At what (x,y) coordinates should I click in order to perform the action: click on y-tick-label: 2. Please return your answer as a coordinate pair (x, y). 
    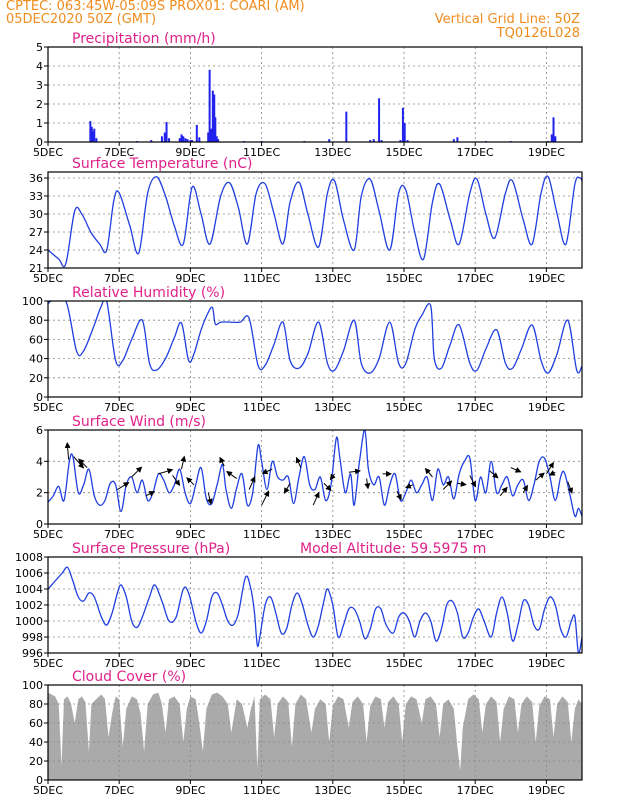
    Looking at the image, I should click on (39, 104).